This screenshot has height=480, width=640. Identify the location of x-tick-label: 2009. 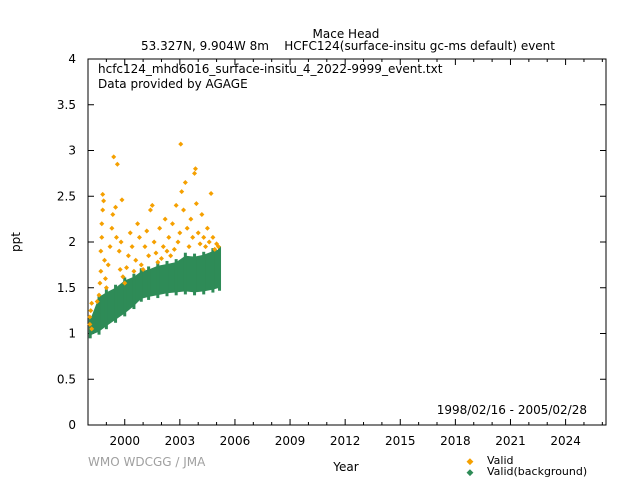
(290, 441).